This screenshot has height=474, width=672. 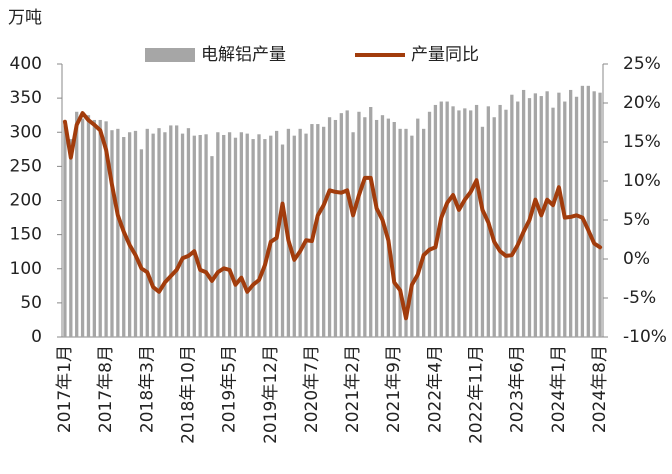 I want to click on y-tick-label: 350, so click(x=26, y=98).